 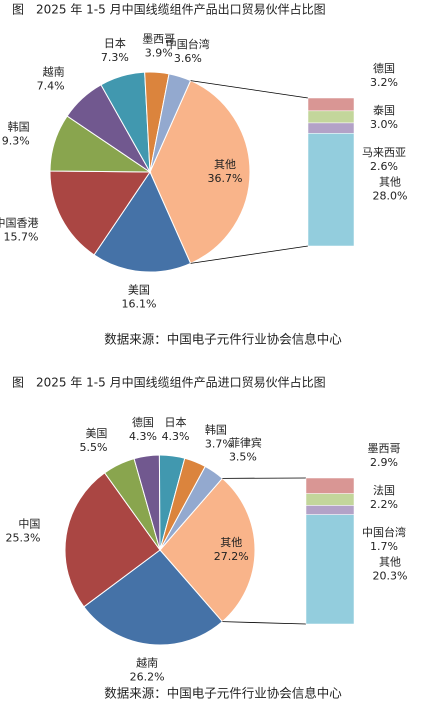 I want to click on breakout-value-label: 3.2%, so click(x=384, y=82).